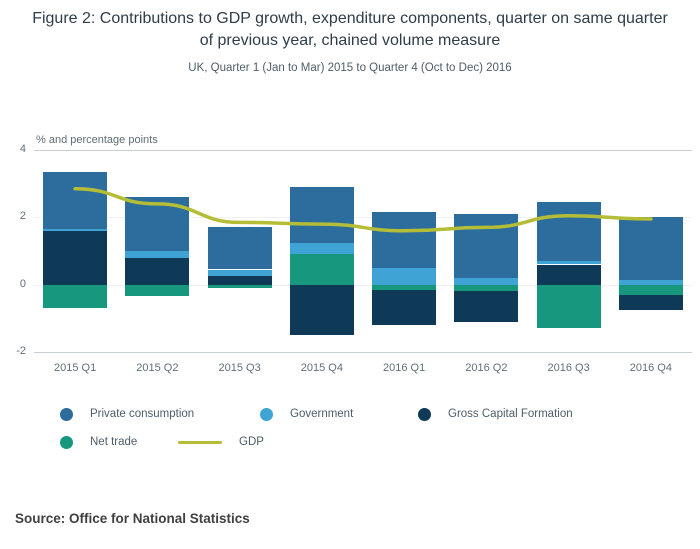 The image size is (700, 549). I want to click on legend-item-gdp: GDP, so click(221, 442).